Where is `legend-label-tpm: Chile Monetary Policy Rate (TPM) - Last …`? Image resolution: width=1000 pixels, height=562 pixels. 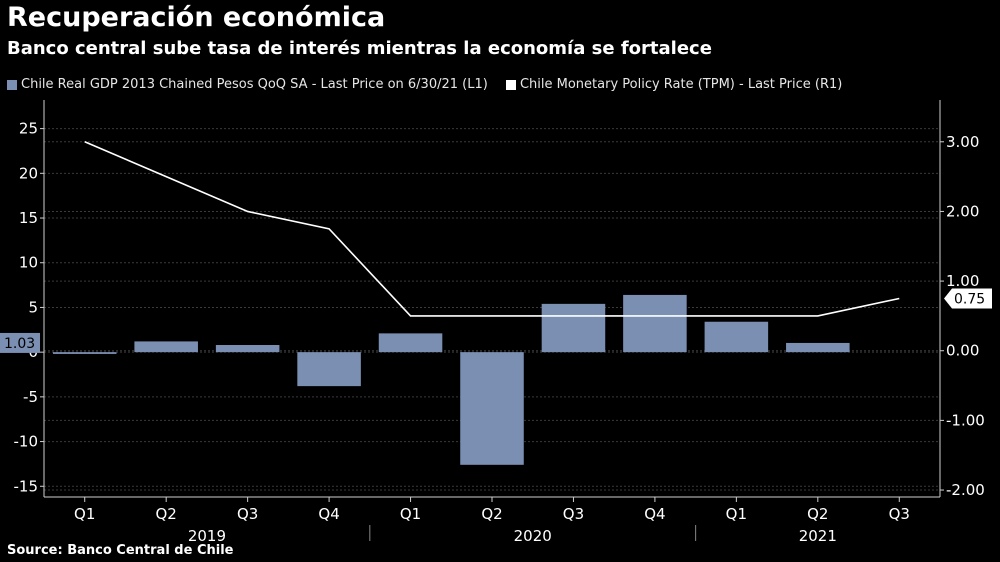 legend-label-tpm: Chile Monetary Policy Rate (TPM) - Last … is located at coordinates (681, 84).